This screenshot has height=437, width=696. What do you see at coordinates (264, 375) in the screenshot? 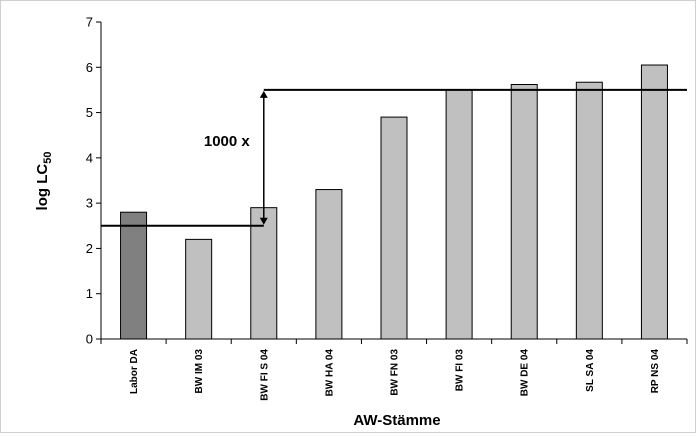
I see `x-tick-label: BW FI S 04` at bounding box center [264, 375].